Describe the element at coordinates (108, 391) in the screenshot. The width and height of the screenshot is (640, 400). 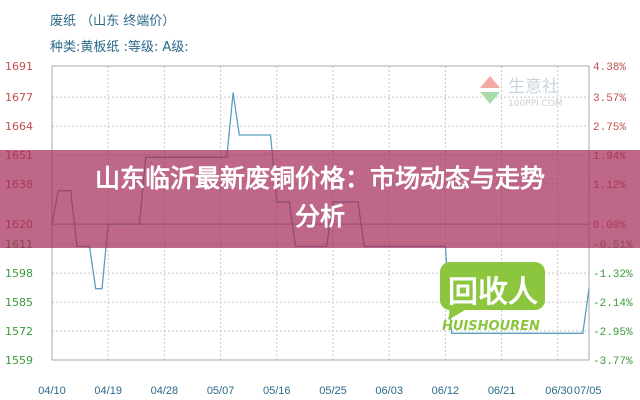
I see `x-tick-label: 04/19` at that location.